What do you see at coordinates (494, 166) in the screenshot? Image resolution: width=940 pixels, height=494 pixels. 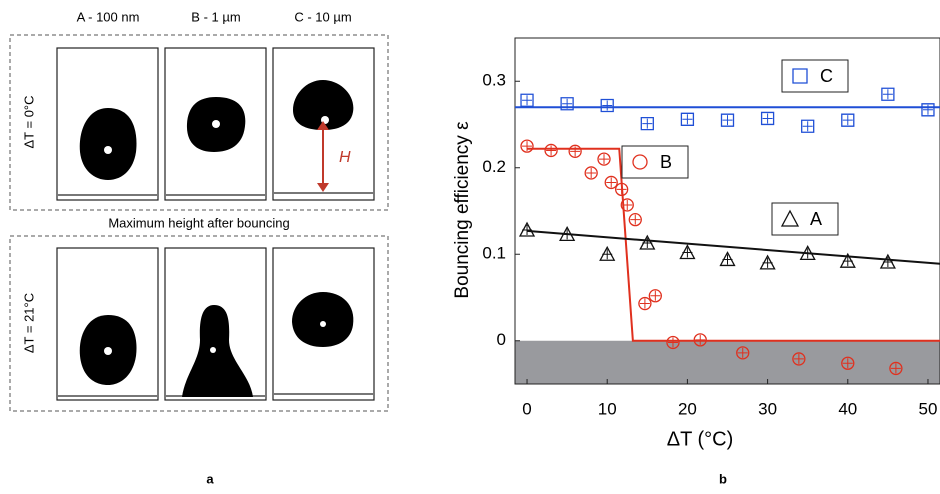 I see `y-tick-label: 0.2` at bounding box center [494, 166].